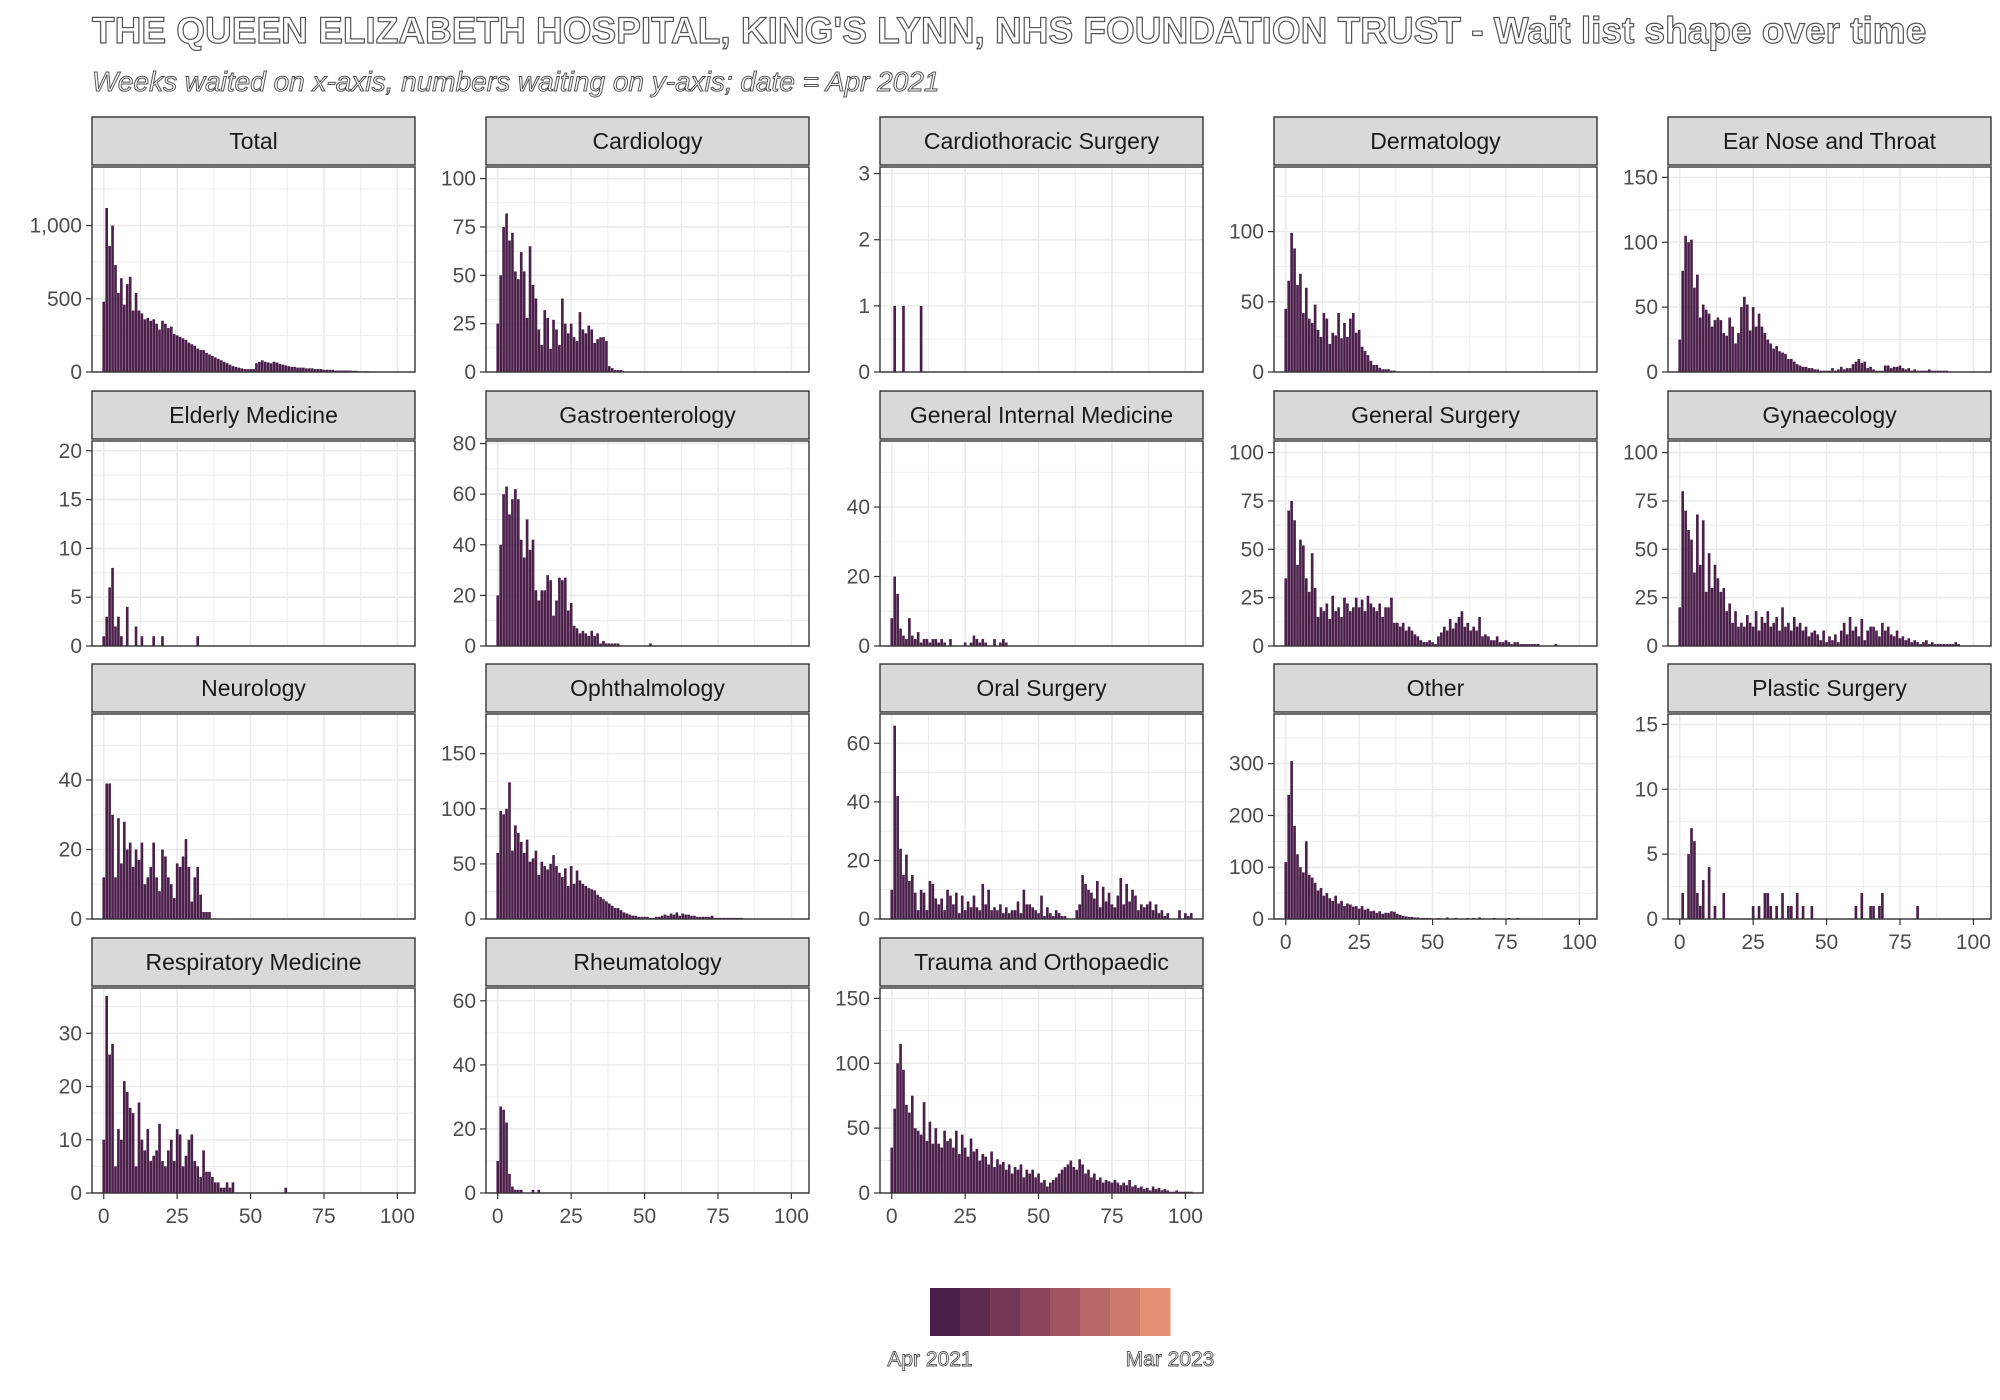  What do you see at coordinates (1025, 797) in the screenshot?
I see `facet-oral-surgery: Oral Surgery 0 20 40 60` at bounding box center [1025, 797].